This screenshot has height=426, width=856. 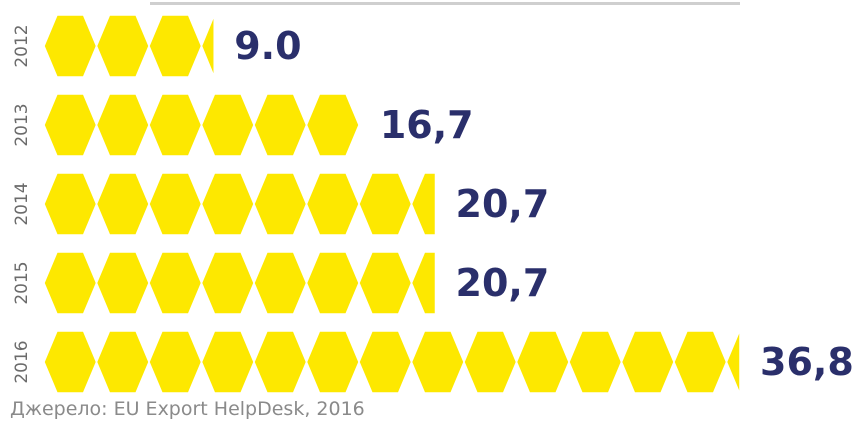 I want to click on year-label-2016: 2016, so click(x=22, y=361).